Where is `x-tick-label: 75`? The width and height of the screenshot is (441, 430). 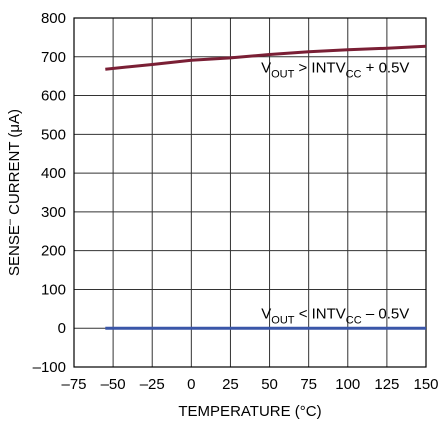 x-tick-label: 75 is located at coordinates (308, 384).